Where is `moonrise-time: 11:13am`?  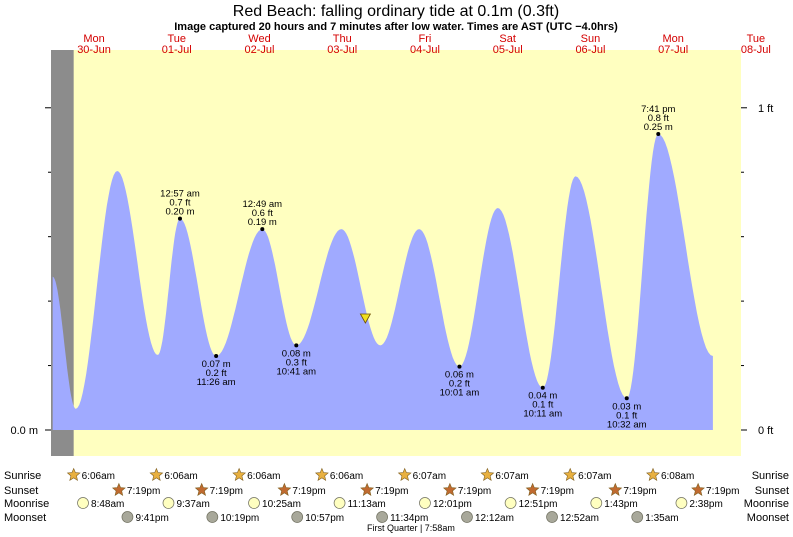
moonrise-time: 11:13am is located at coordinates (367, 504).